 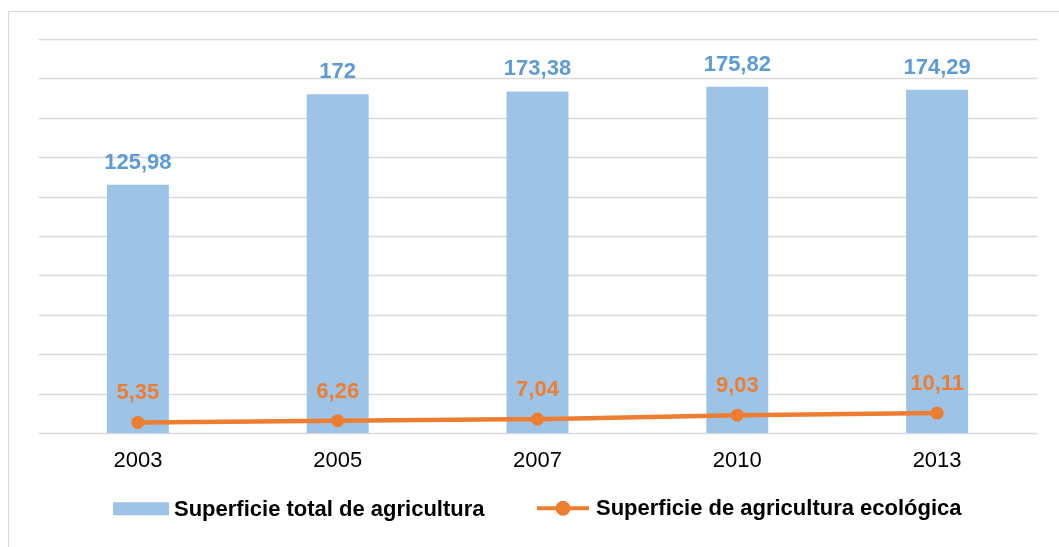 What do you see at coordinates (138, 459) in the screenshot?
I see `x-tick-label: 2003` at bounding box center [138, 459].